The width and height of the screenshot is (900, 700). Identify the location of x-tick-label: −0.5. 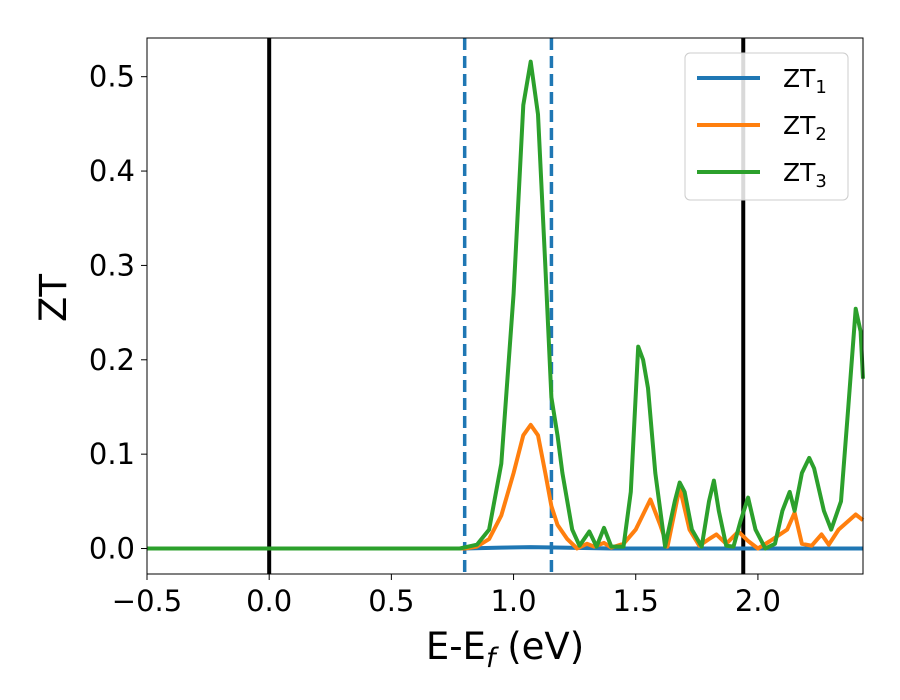
(147, 601).